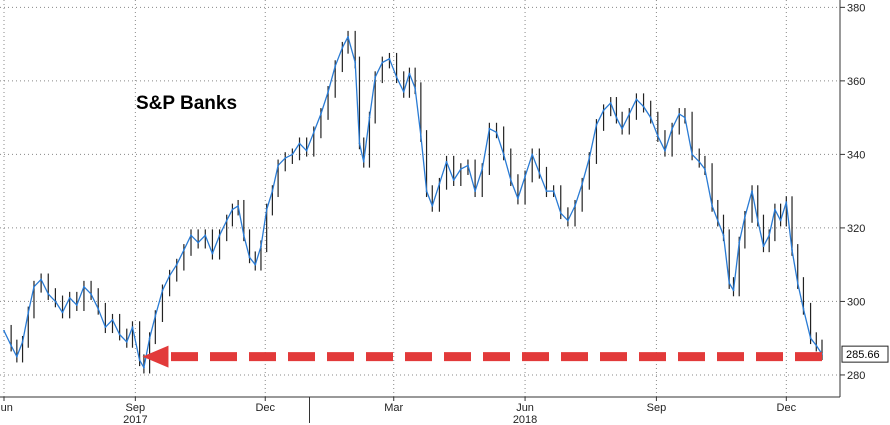 This screenshot has height=425, width=890. I want to click on x-tick-label: Mar, so click(393, 408).